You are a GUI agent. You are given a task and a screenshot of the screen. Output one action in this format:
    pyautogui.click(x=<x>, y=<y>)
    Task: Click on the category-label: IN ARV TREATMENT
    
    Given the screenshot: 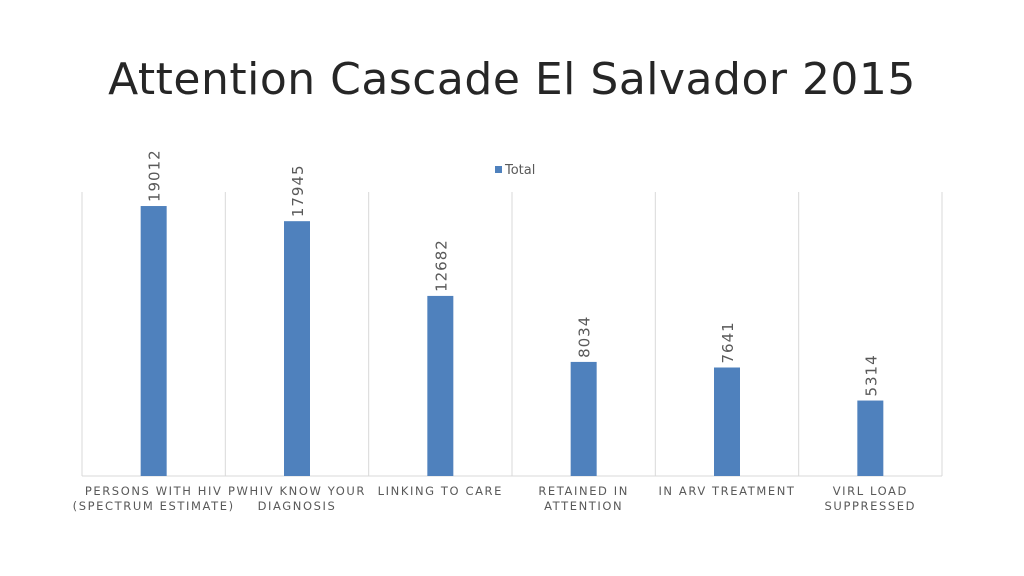 What is the action you would take?
    pyautogui.click(x=726, y=491)
    